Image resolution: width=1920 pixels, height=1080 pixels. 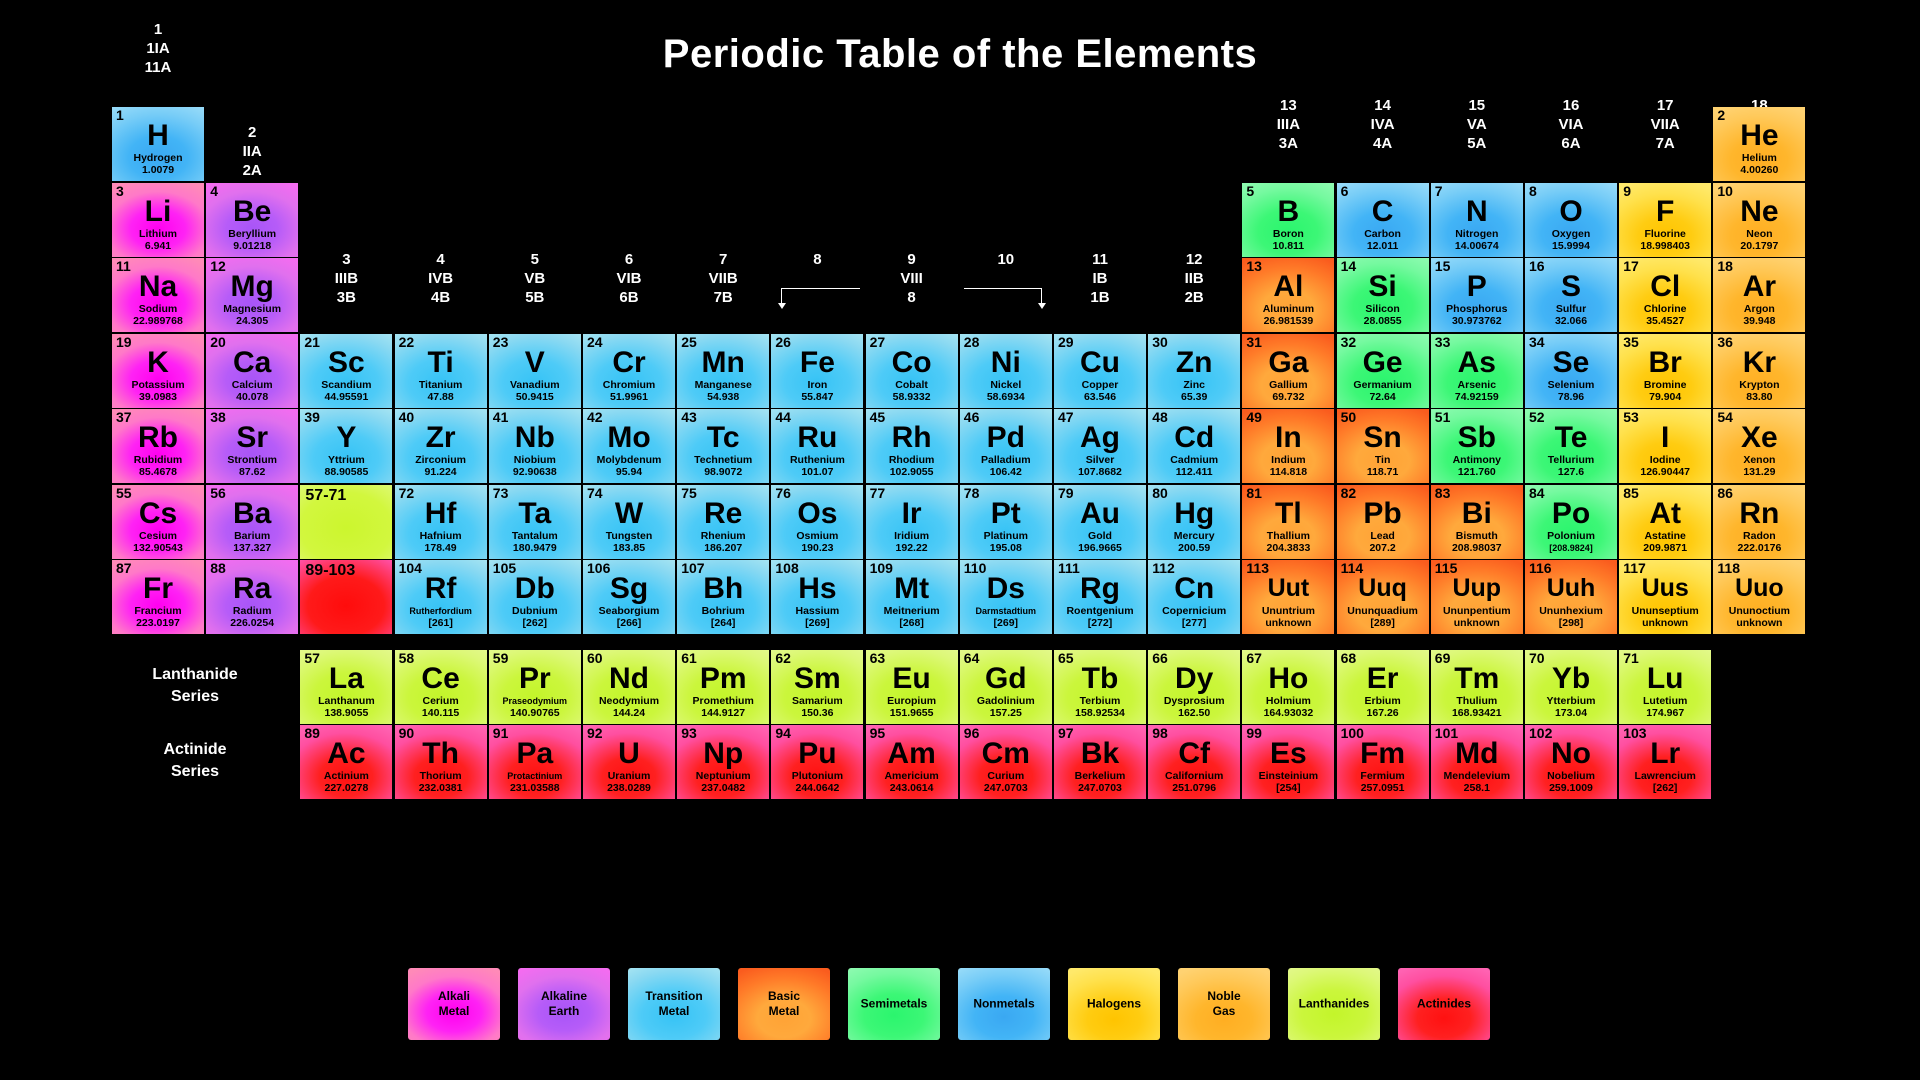 I want to click on element-cell-be: 4 Be Beryllium 9.01218, so click(x=252, y=220).